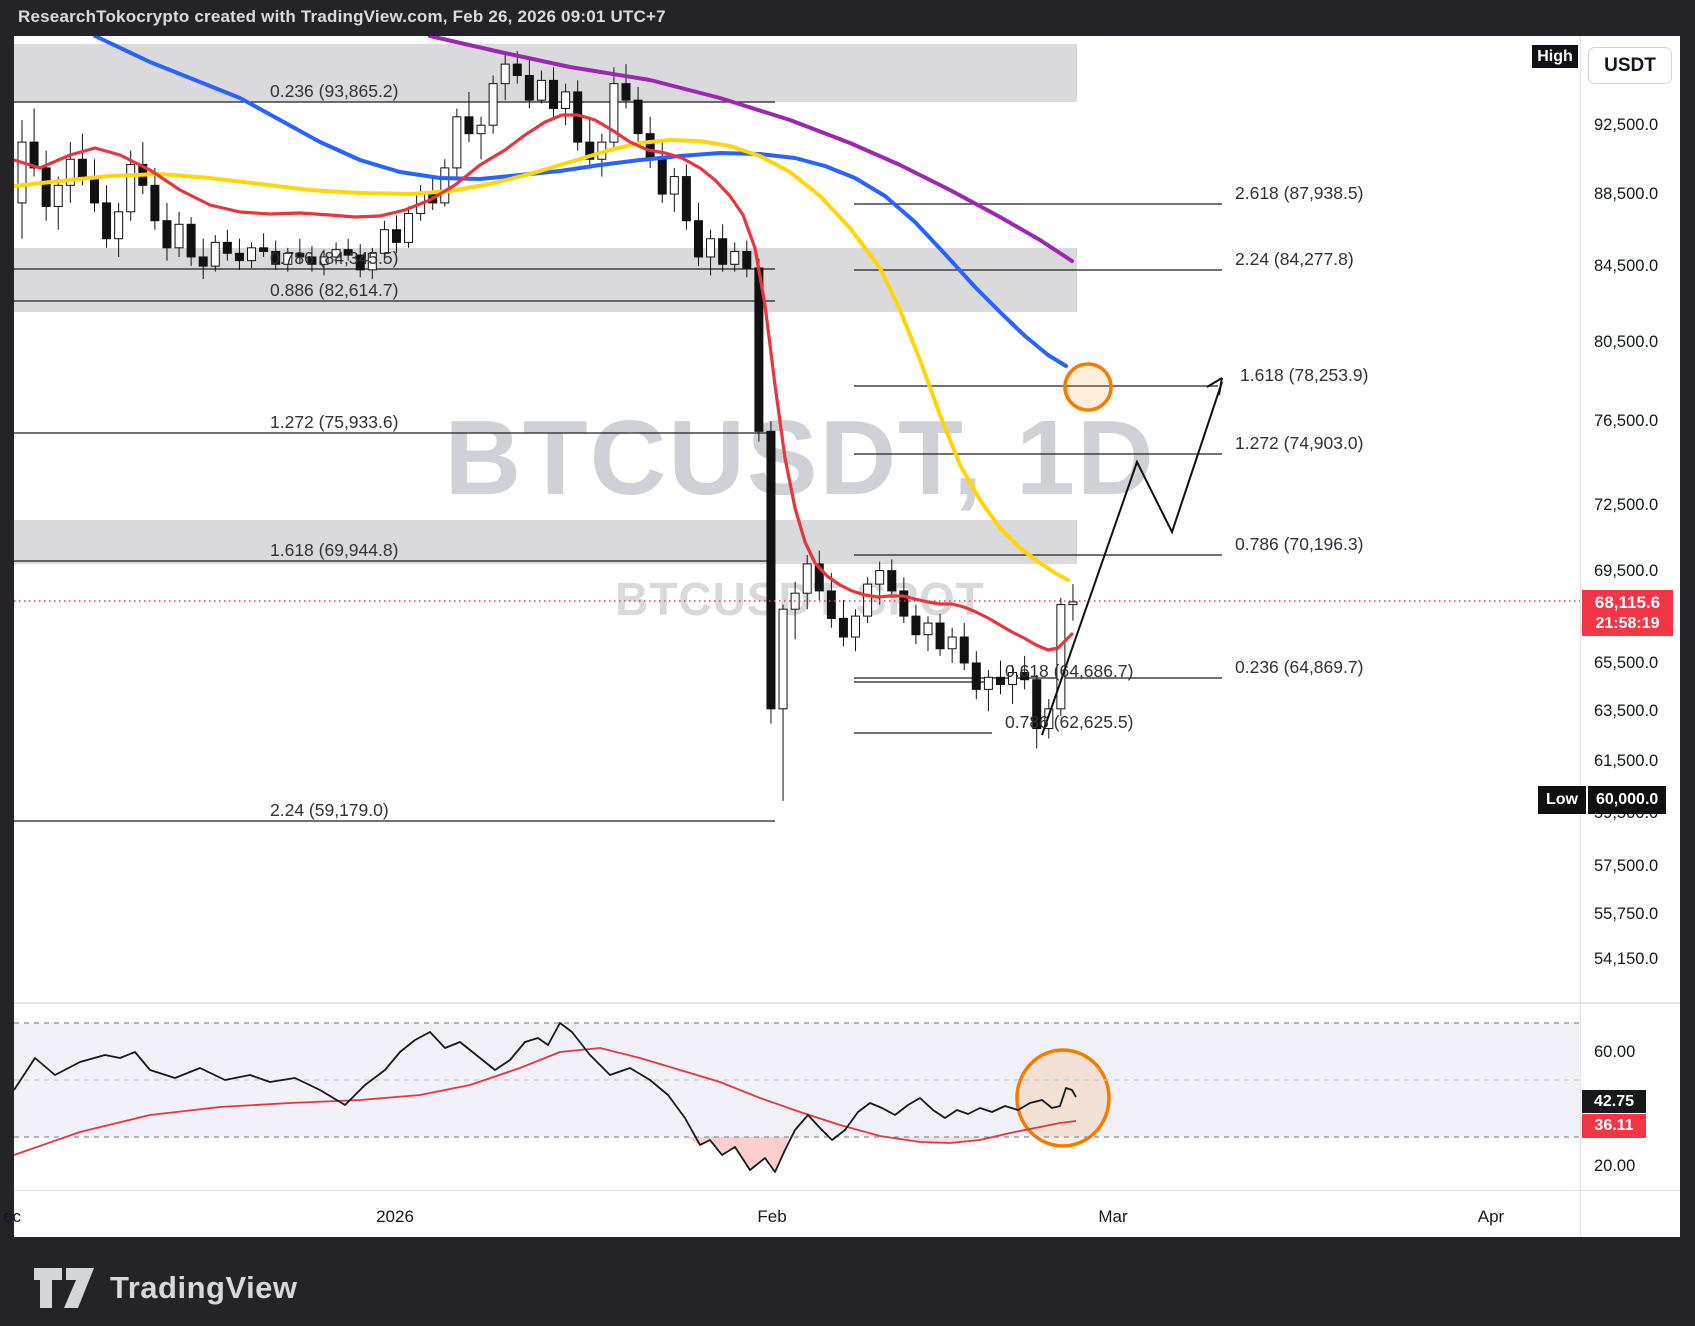 This screenshot has width=1695, height=1326. I want to click on time-axis-label: Feb, so click(772, 1216).